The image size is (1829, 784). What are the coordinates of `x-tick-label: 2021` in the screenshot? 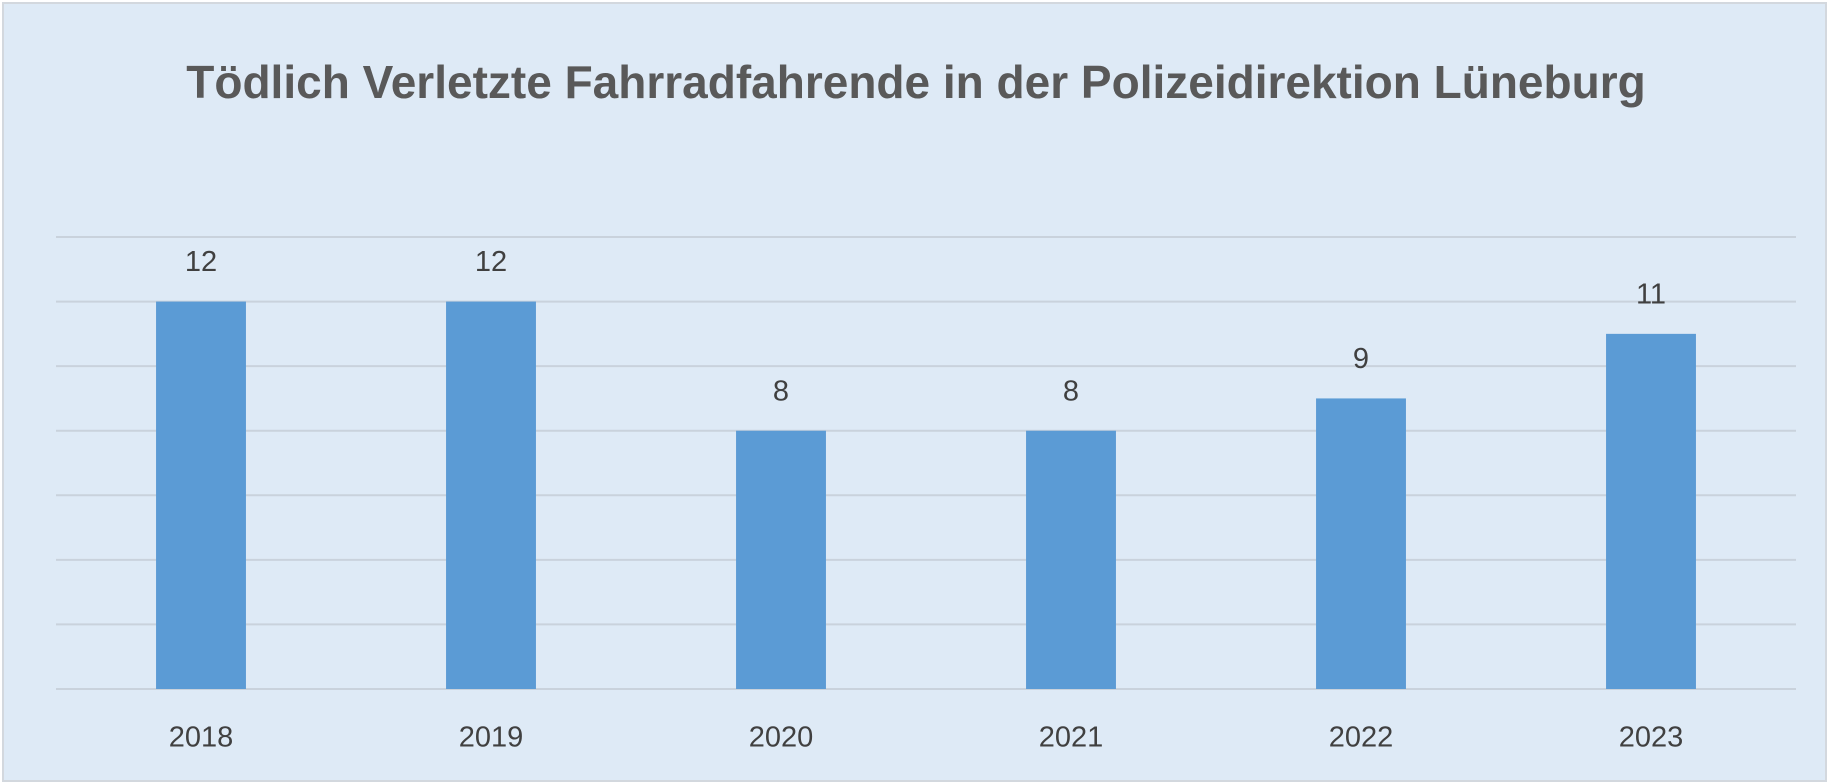 It's located at (1071, 738).